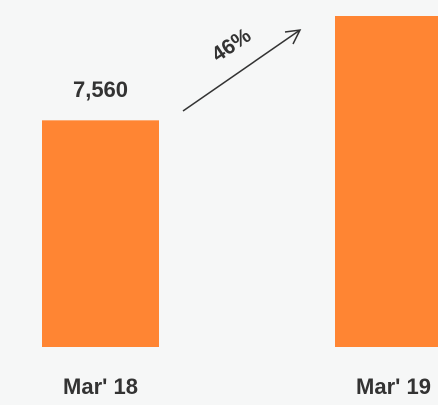  Describe the element at coordinates (100, 89) in the screenshot. I see `value-label: 7,560` at that location.